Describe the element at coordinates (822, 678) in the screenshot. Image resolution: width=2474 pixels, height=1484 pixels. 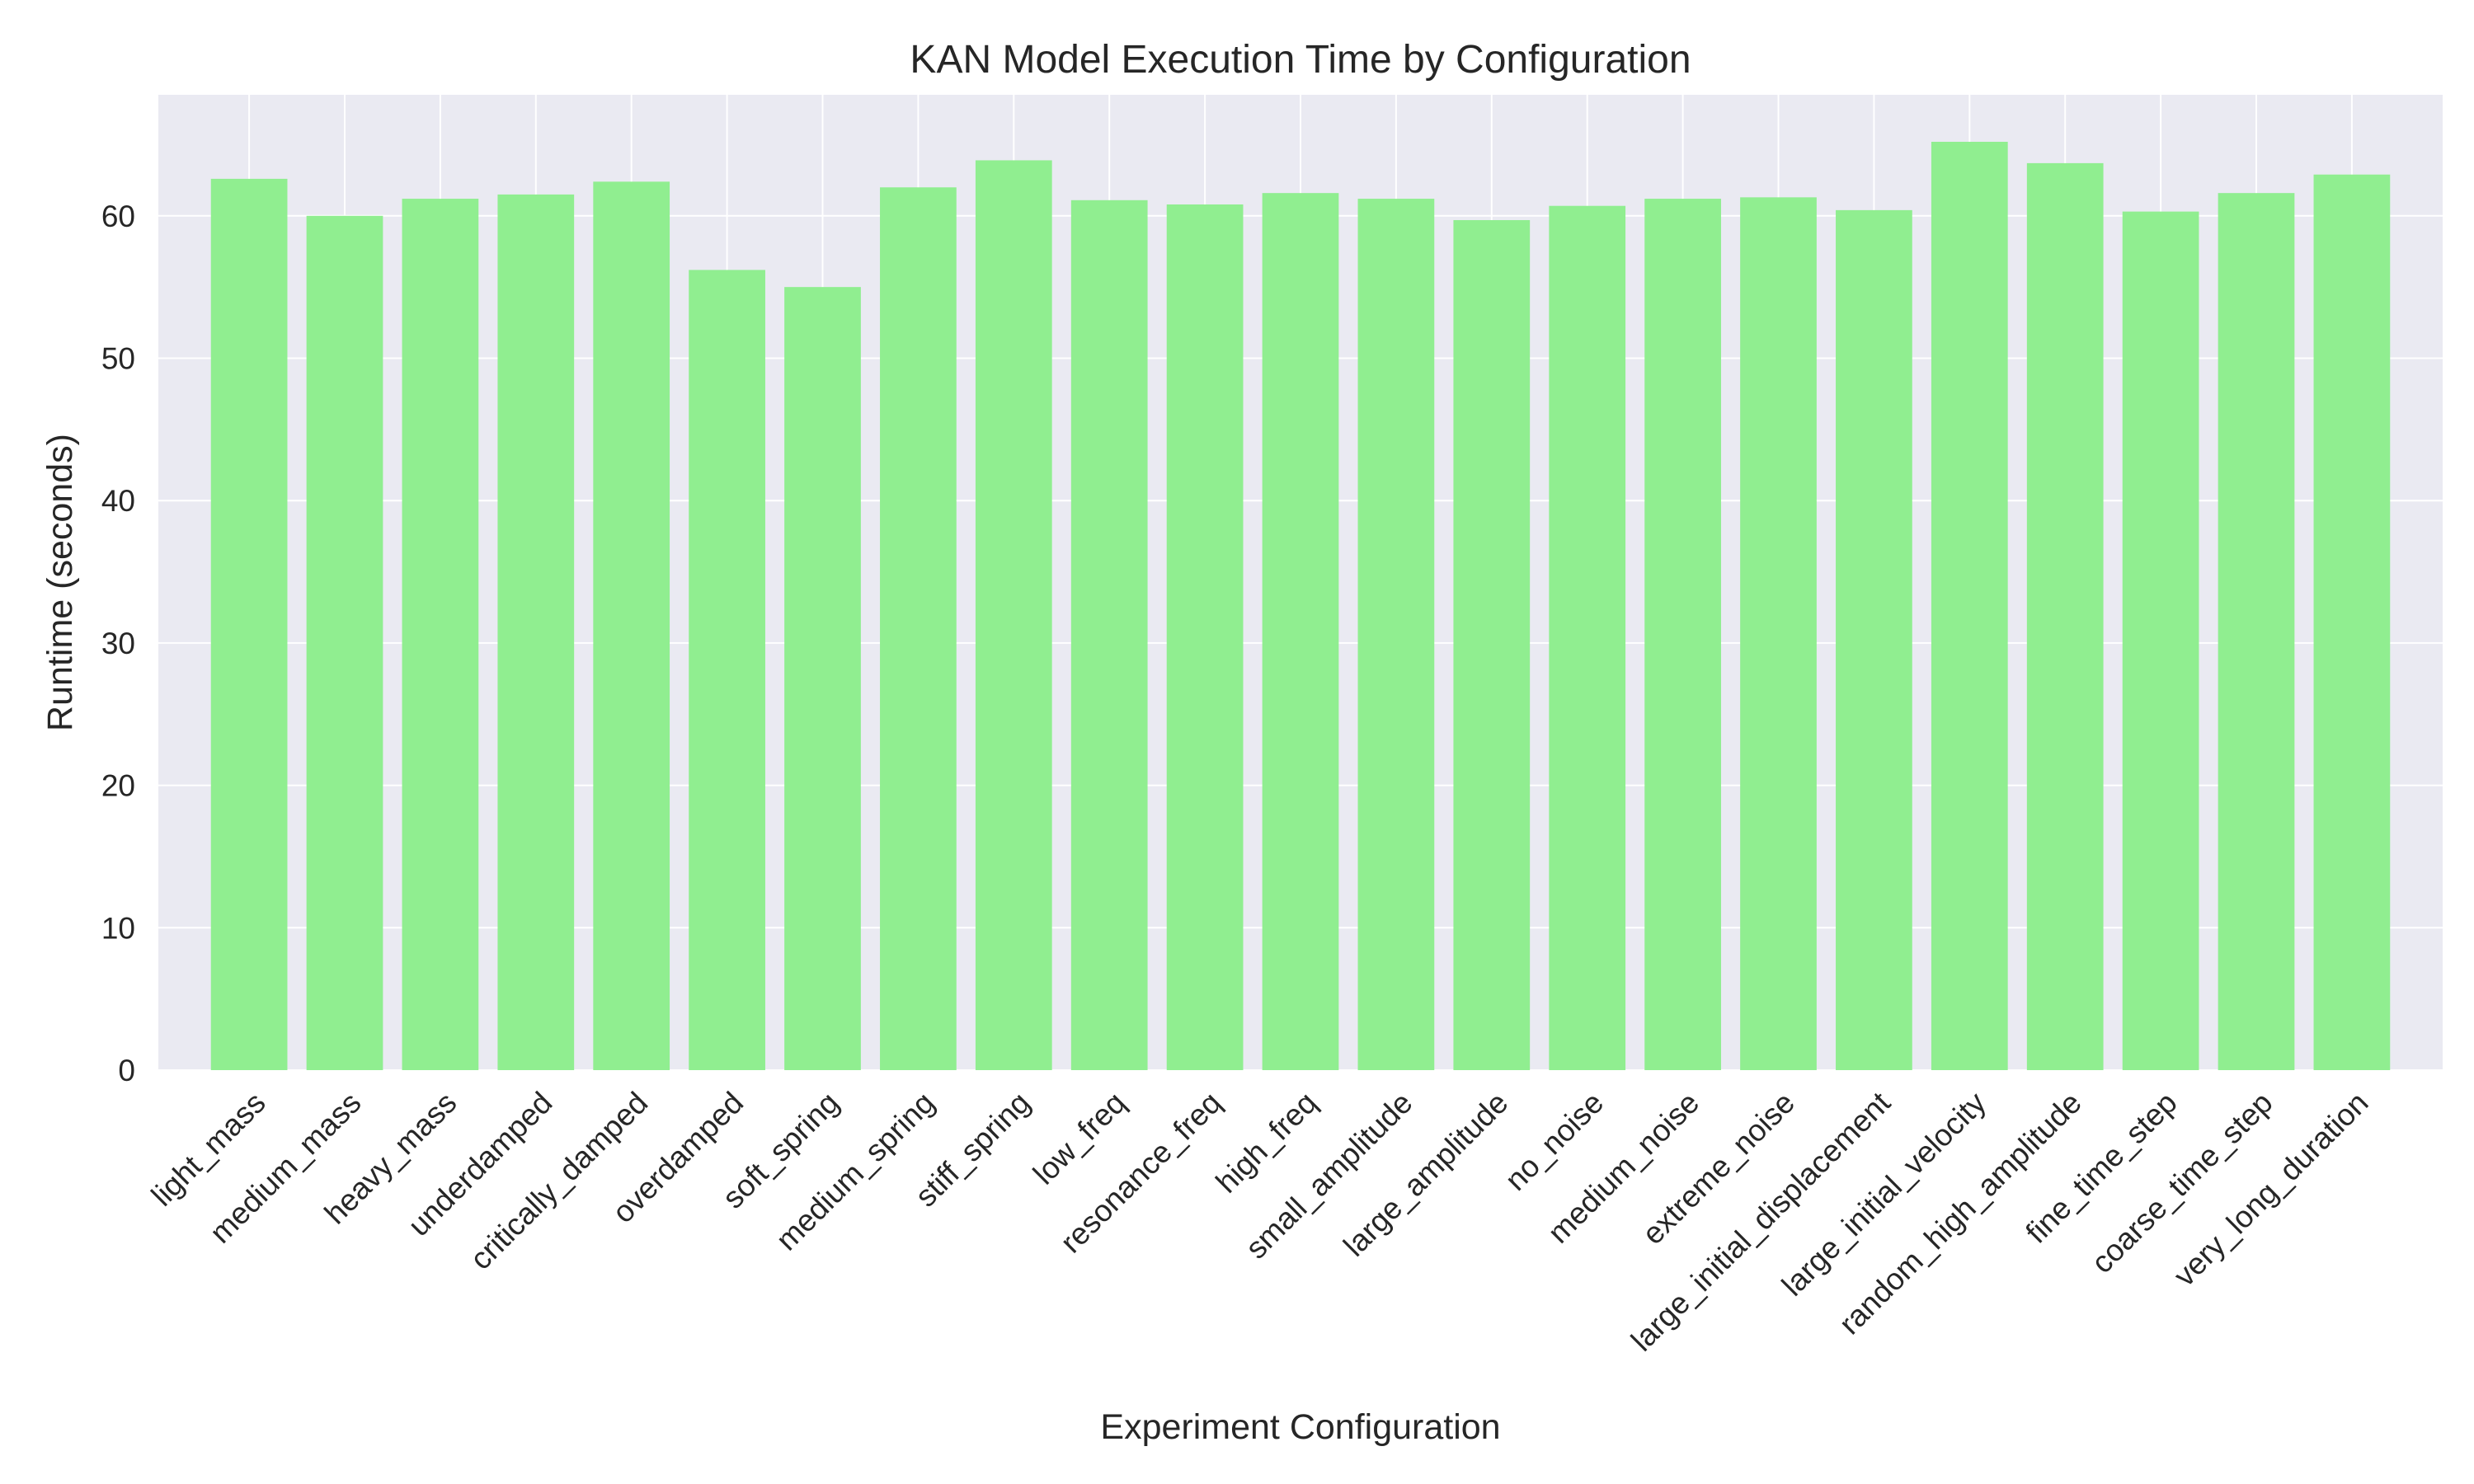
I see `bar-soft-spring` at that location.